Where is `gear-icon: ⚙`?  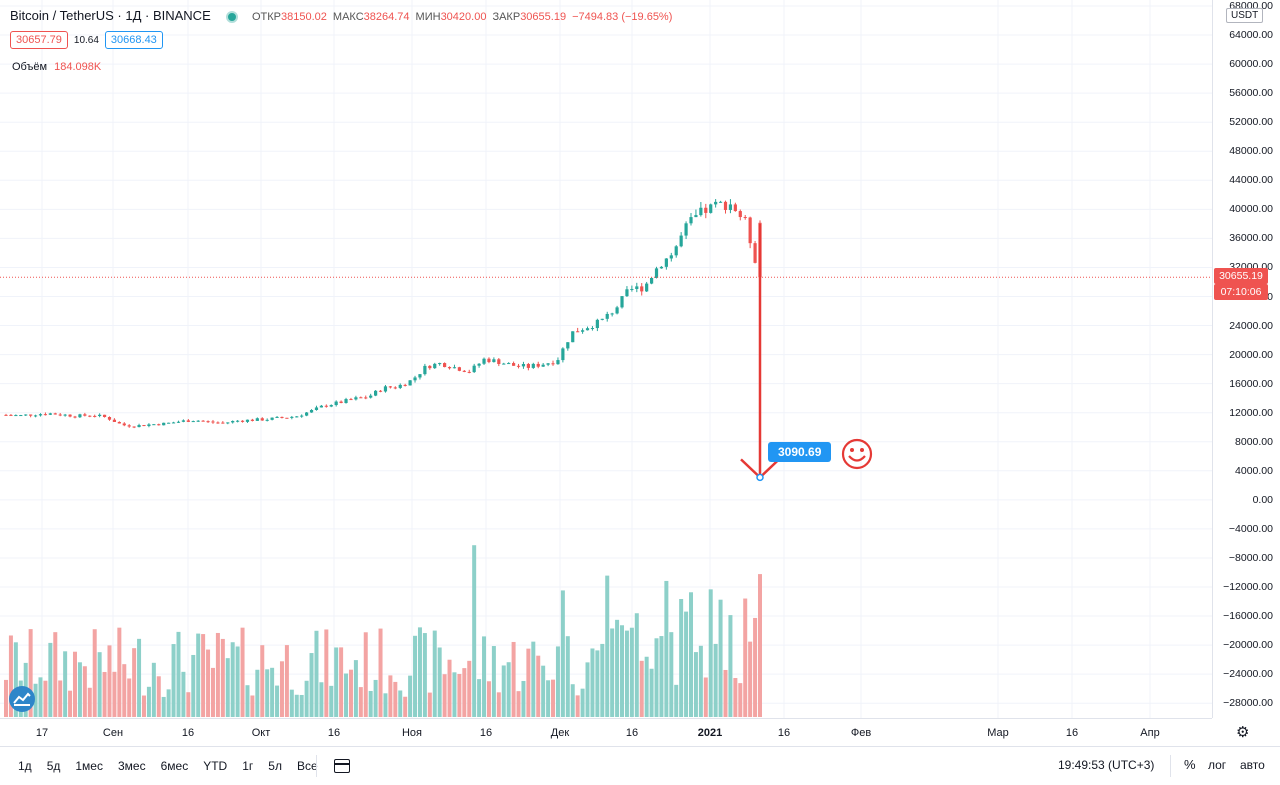 gear-icon: ⚙ is located at coordinates (1243, 732).